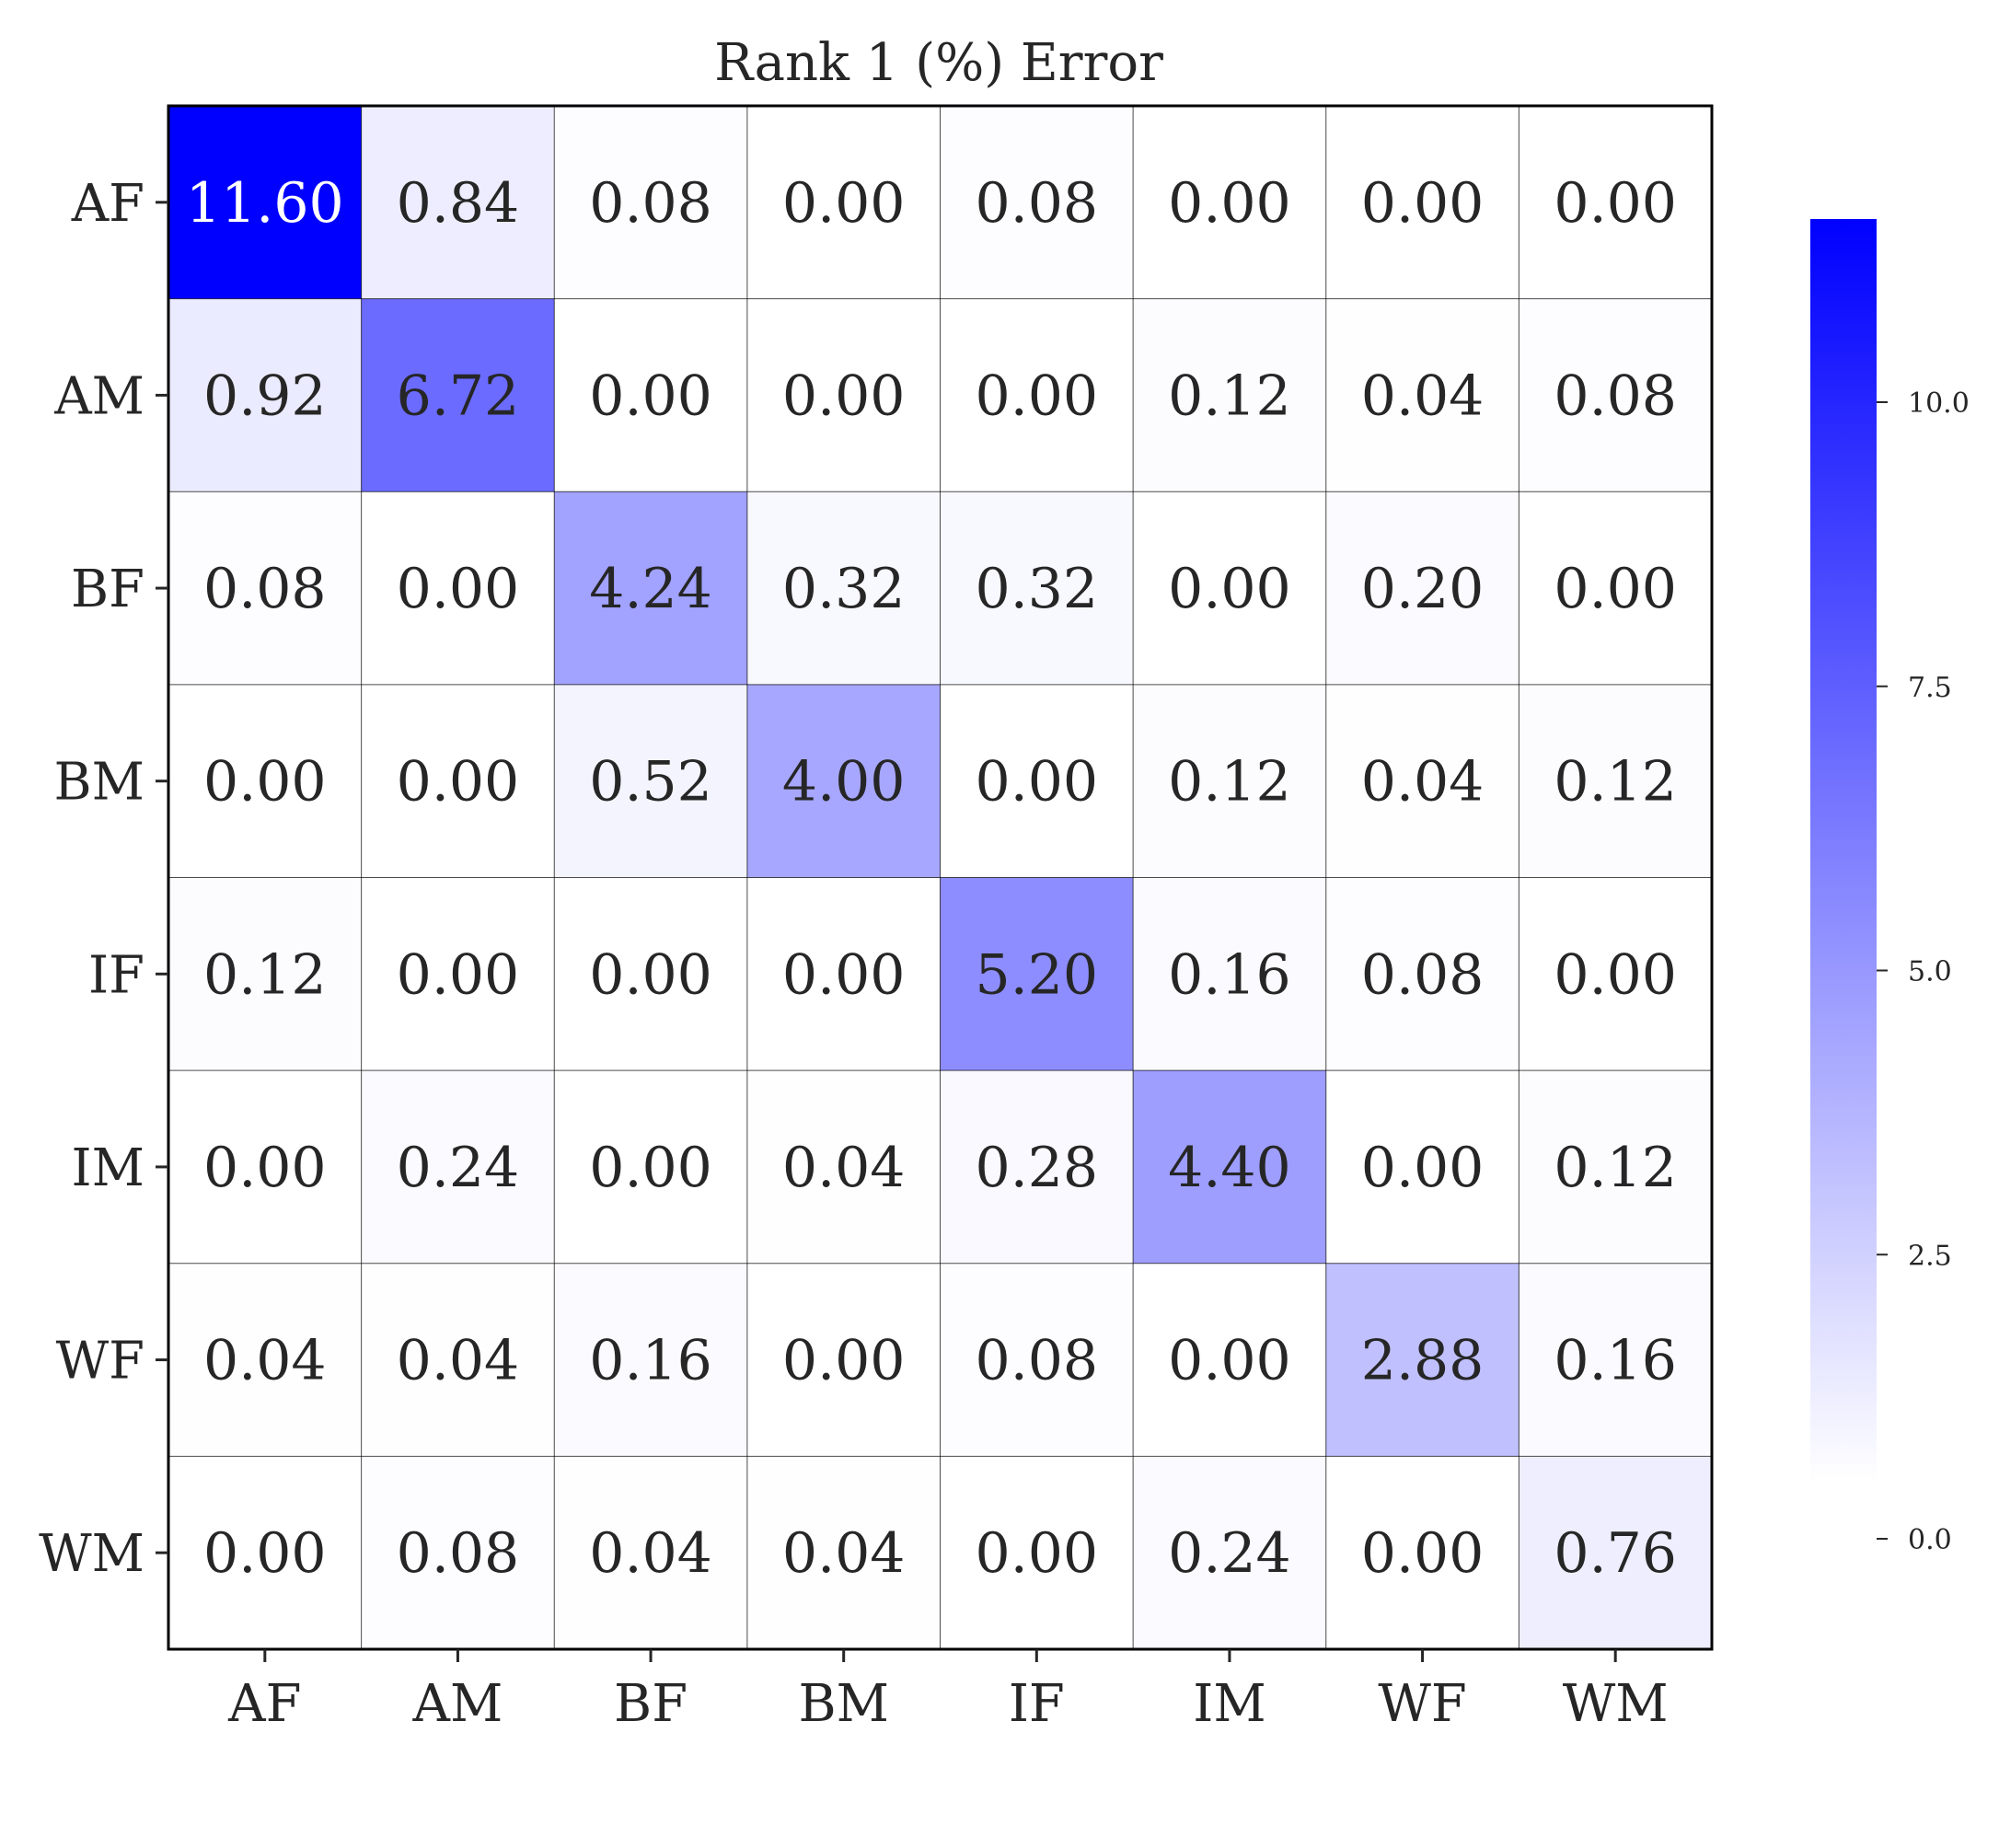 The image size is (1999, 1848). What do you see at coordinates (100, 1362) in the screenshot?
I see `y-tick-label: WF` at bounding box center [100, 1362].